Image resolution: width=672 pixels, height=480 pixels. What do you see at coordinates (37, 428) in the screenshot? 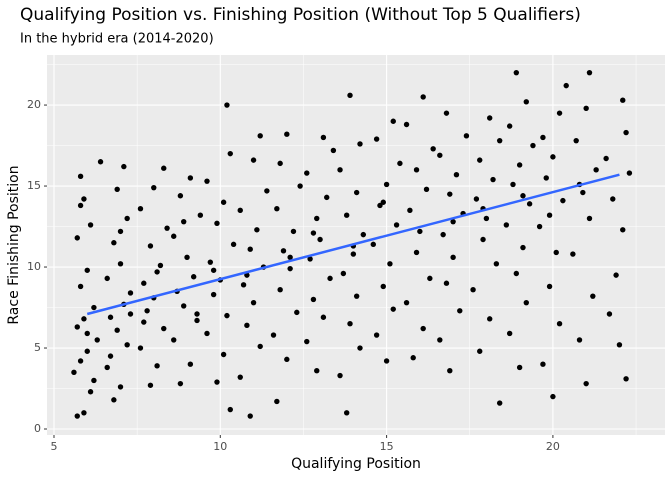
I see `y-tick-label: 0` at bounding box center [37, 428].